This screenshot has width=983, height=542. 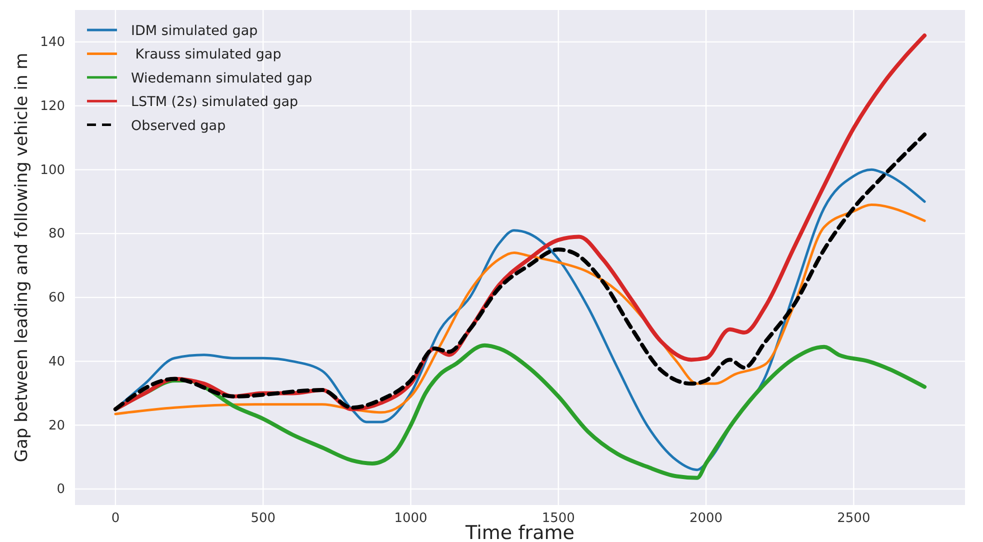 I want to click on y-tick-label: 80, so click(x=56, y=234).